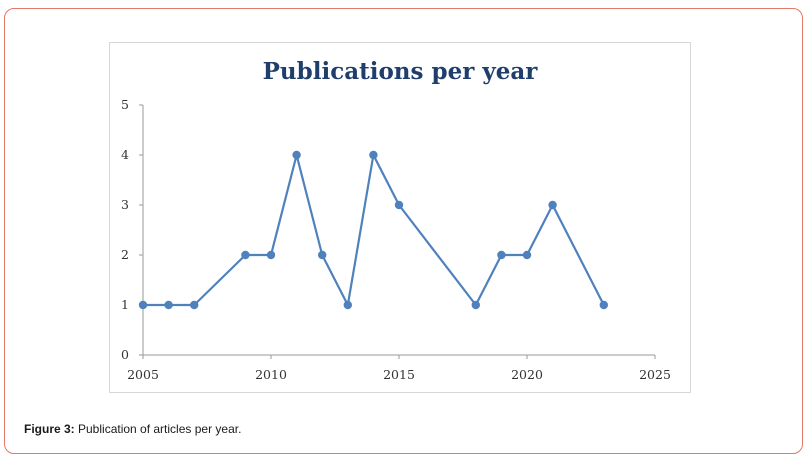  Describe the element at coordinates (527, 374) in the screenshot. I see `x-tick-label: 2020` at that location.